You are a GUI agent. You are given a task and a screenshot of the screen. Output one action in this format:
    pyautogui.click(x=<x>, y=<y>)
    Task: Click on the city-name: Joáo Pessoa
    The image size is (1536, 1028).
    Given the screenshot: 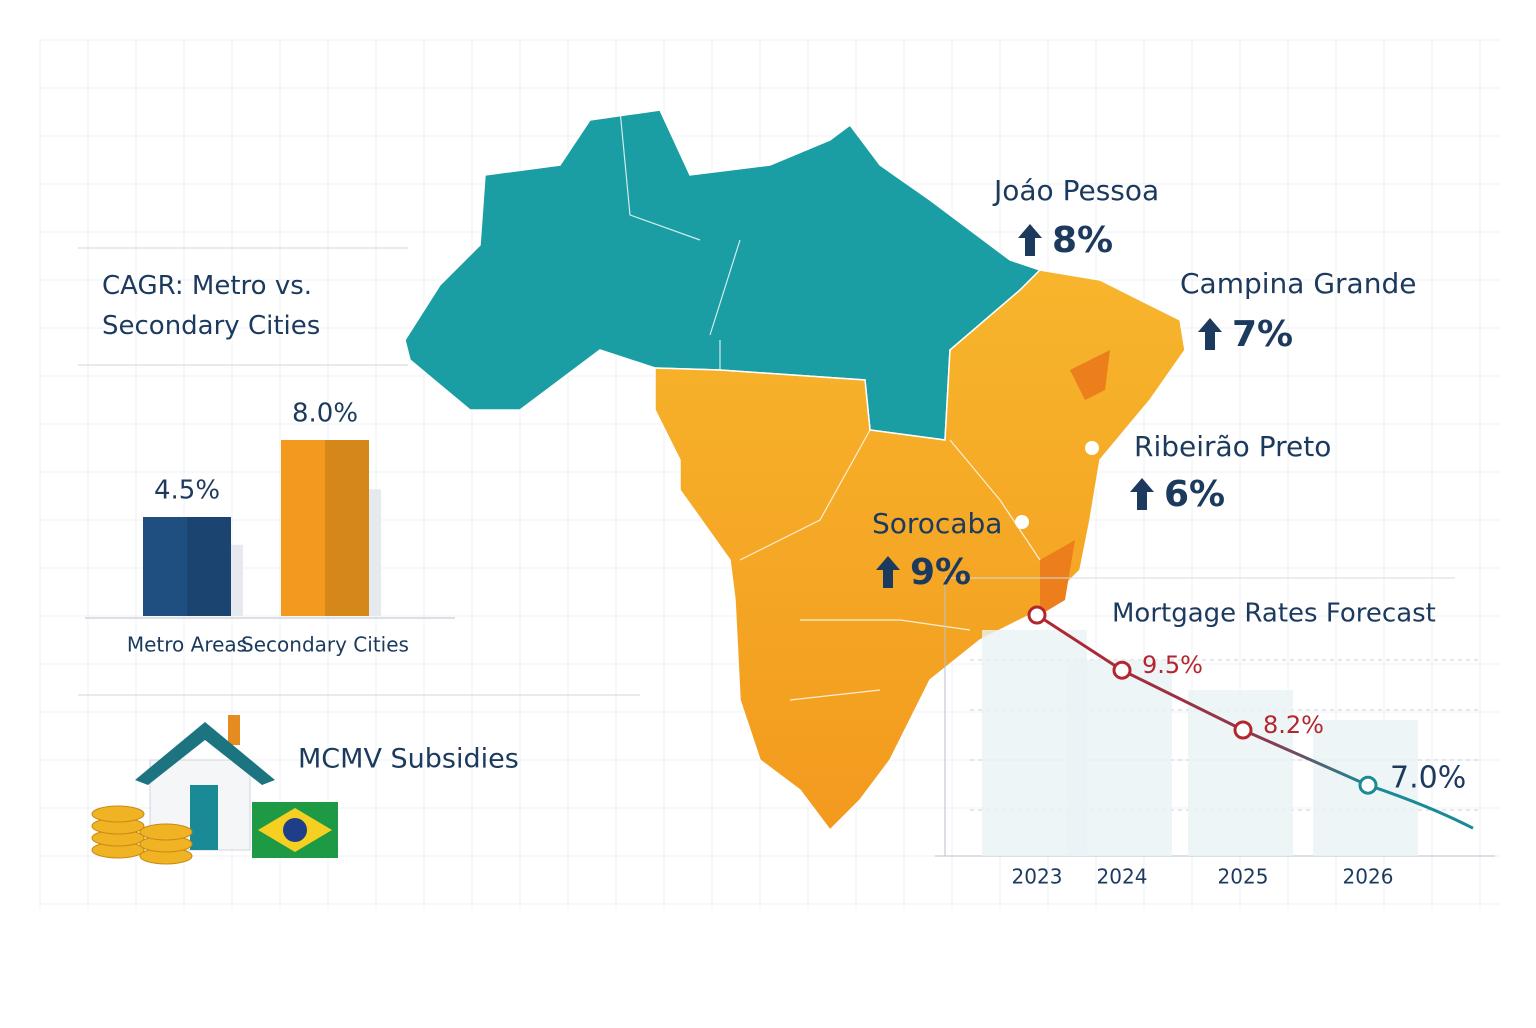 What is the action you would take?
    pyautogui.click(x=1075, y=190)
    